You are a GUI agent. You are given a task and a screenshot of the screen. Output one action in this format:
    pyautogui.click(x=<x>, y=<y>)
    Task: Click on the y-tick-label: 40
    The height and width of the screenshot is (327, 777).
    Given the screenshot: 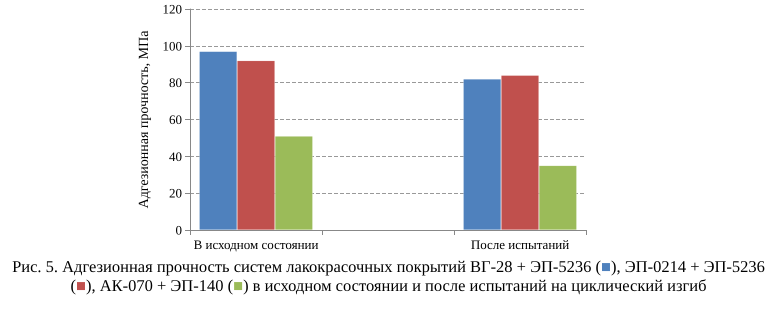 What is the action you would take?
    pyautogui.click(x=175, y=156)
    